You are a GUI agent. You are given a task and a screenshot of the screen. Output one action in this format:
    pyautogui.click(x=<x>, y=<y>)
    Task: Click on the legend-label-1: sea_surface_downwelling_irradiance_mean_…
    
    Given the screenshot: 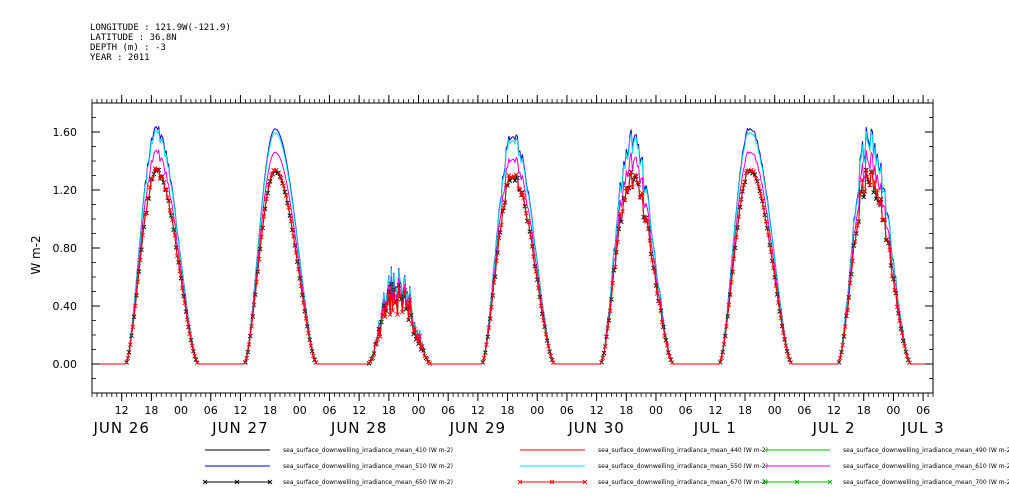 What is the action you would take?
    pyautogui.click(x=683, y=450)
    